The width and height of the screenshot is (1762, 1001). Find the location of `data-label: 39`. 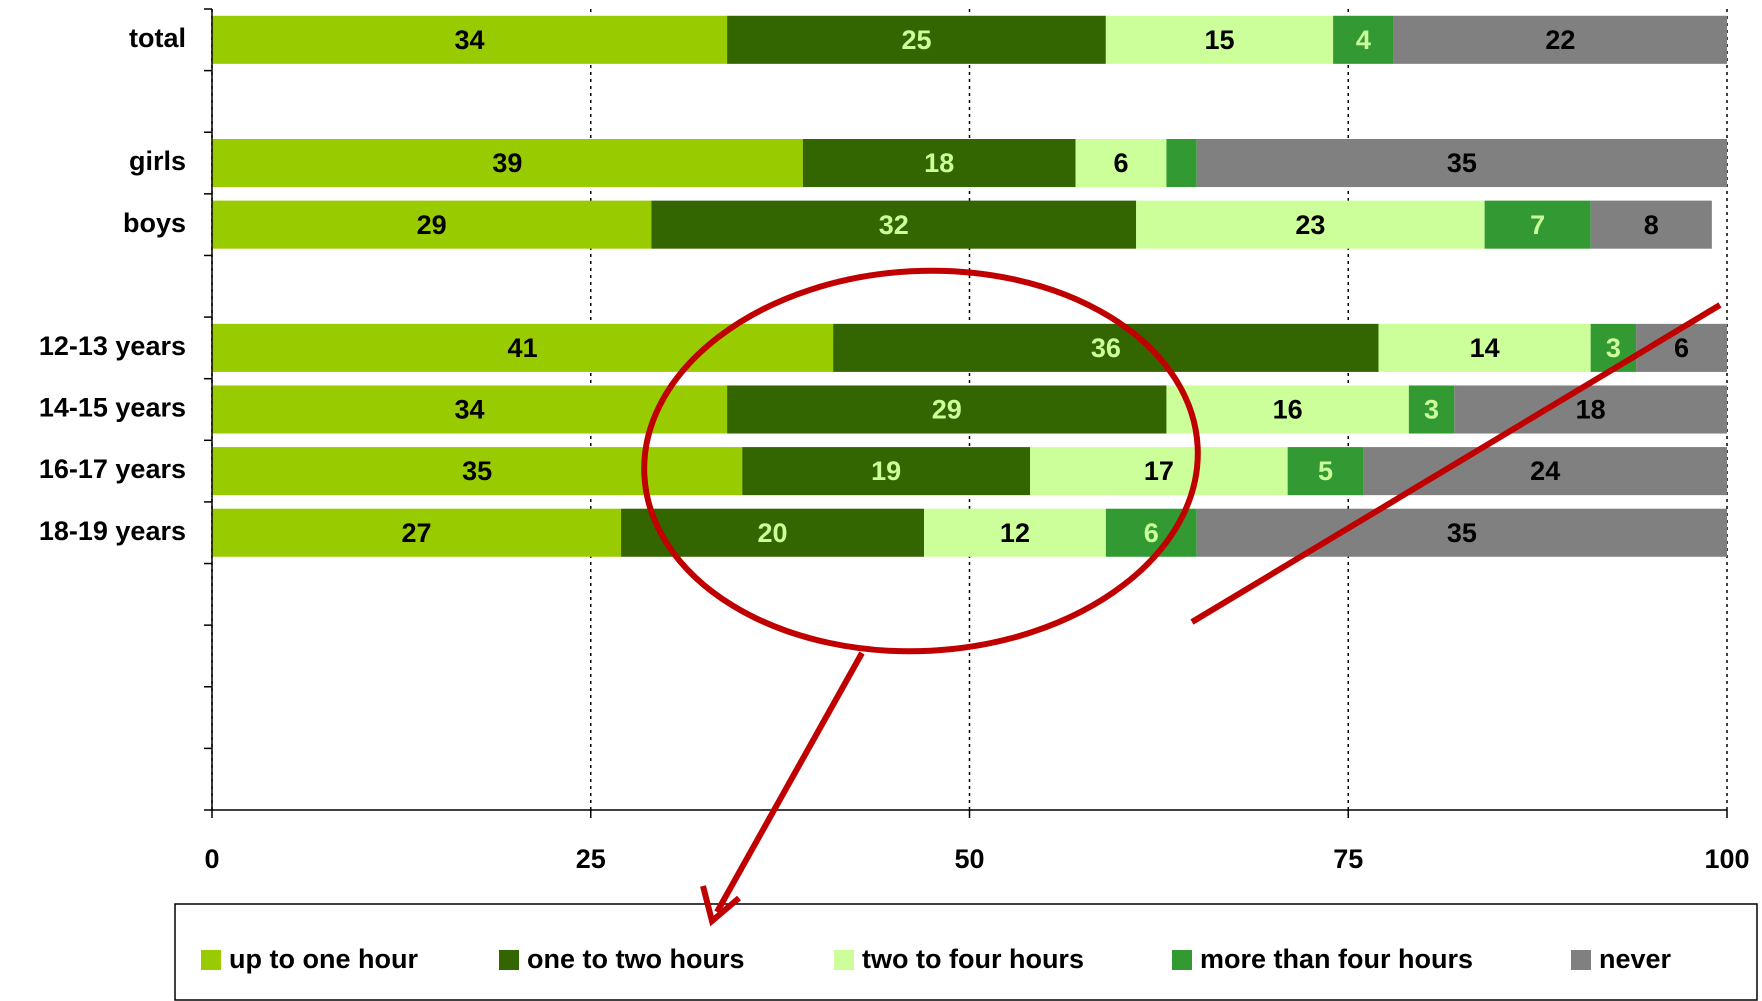

data-label: 39 is located at coordinates (507, 163).